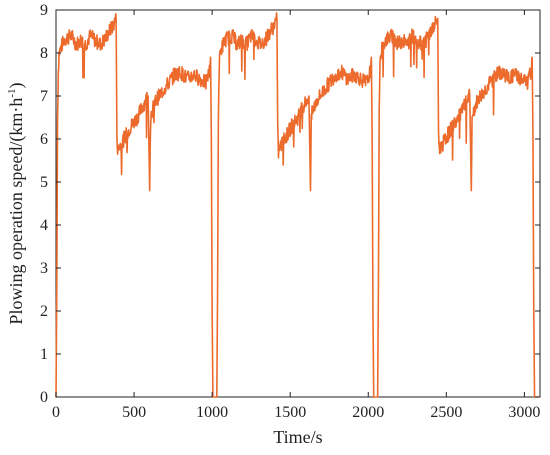  I want to click on y-tick-label: 1, so click(44, 354).